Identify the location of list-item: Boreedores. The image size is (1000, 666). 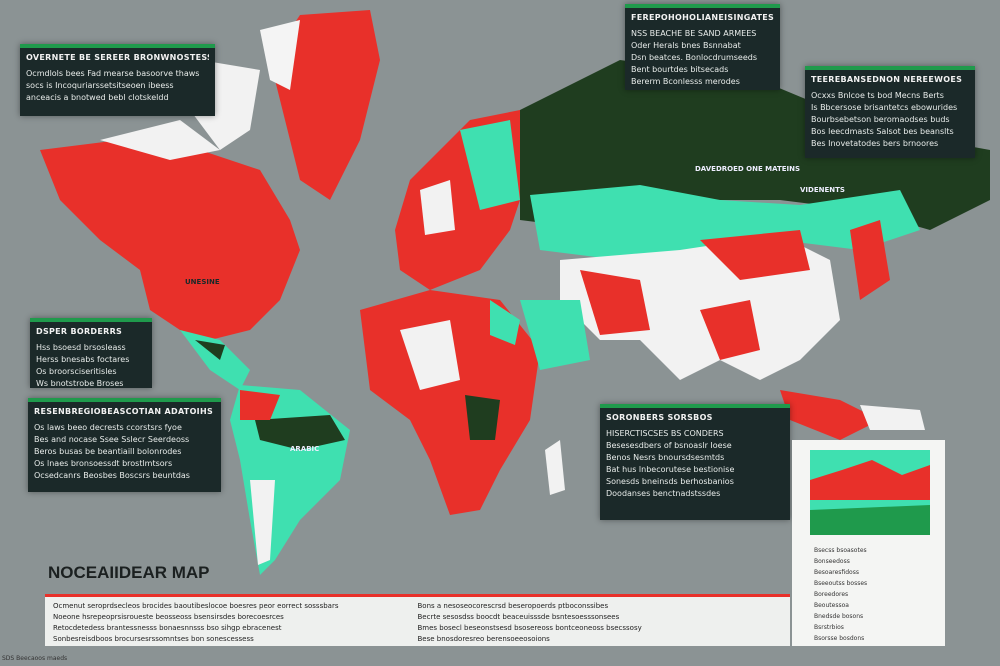
(831, 594).